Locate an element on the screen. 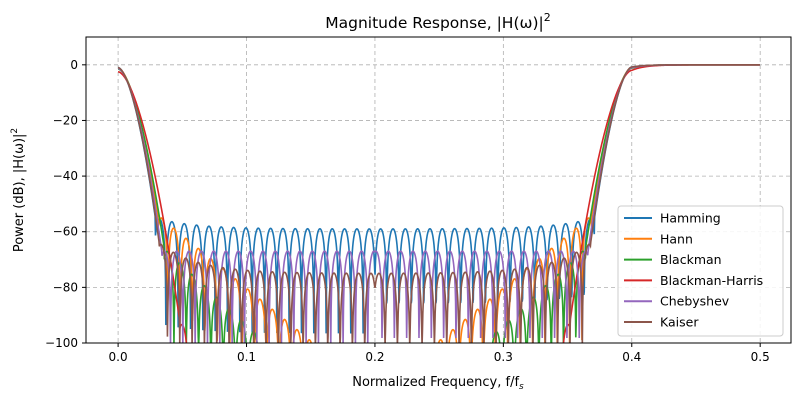  legend-box is located at coordinates (700, 271).